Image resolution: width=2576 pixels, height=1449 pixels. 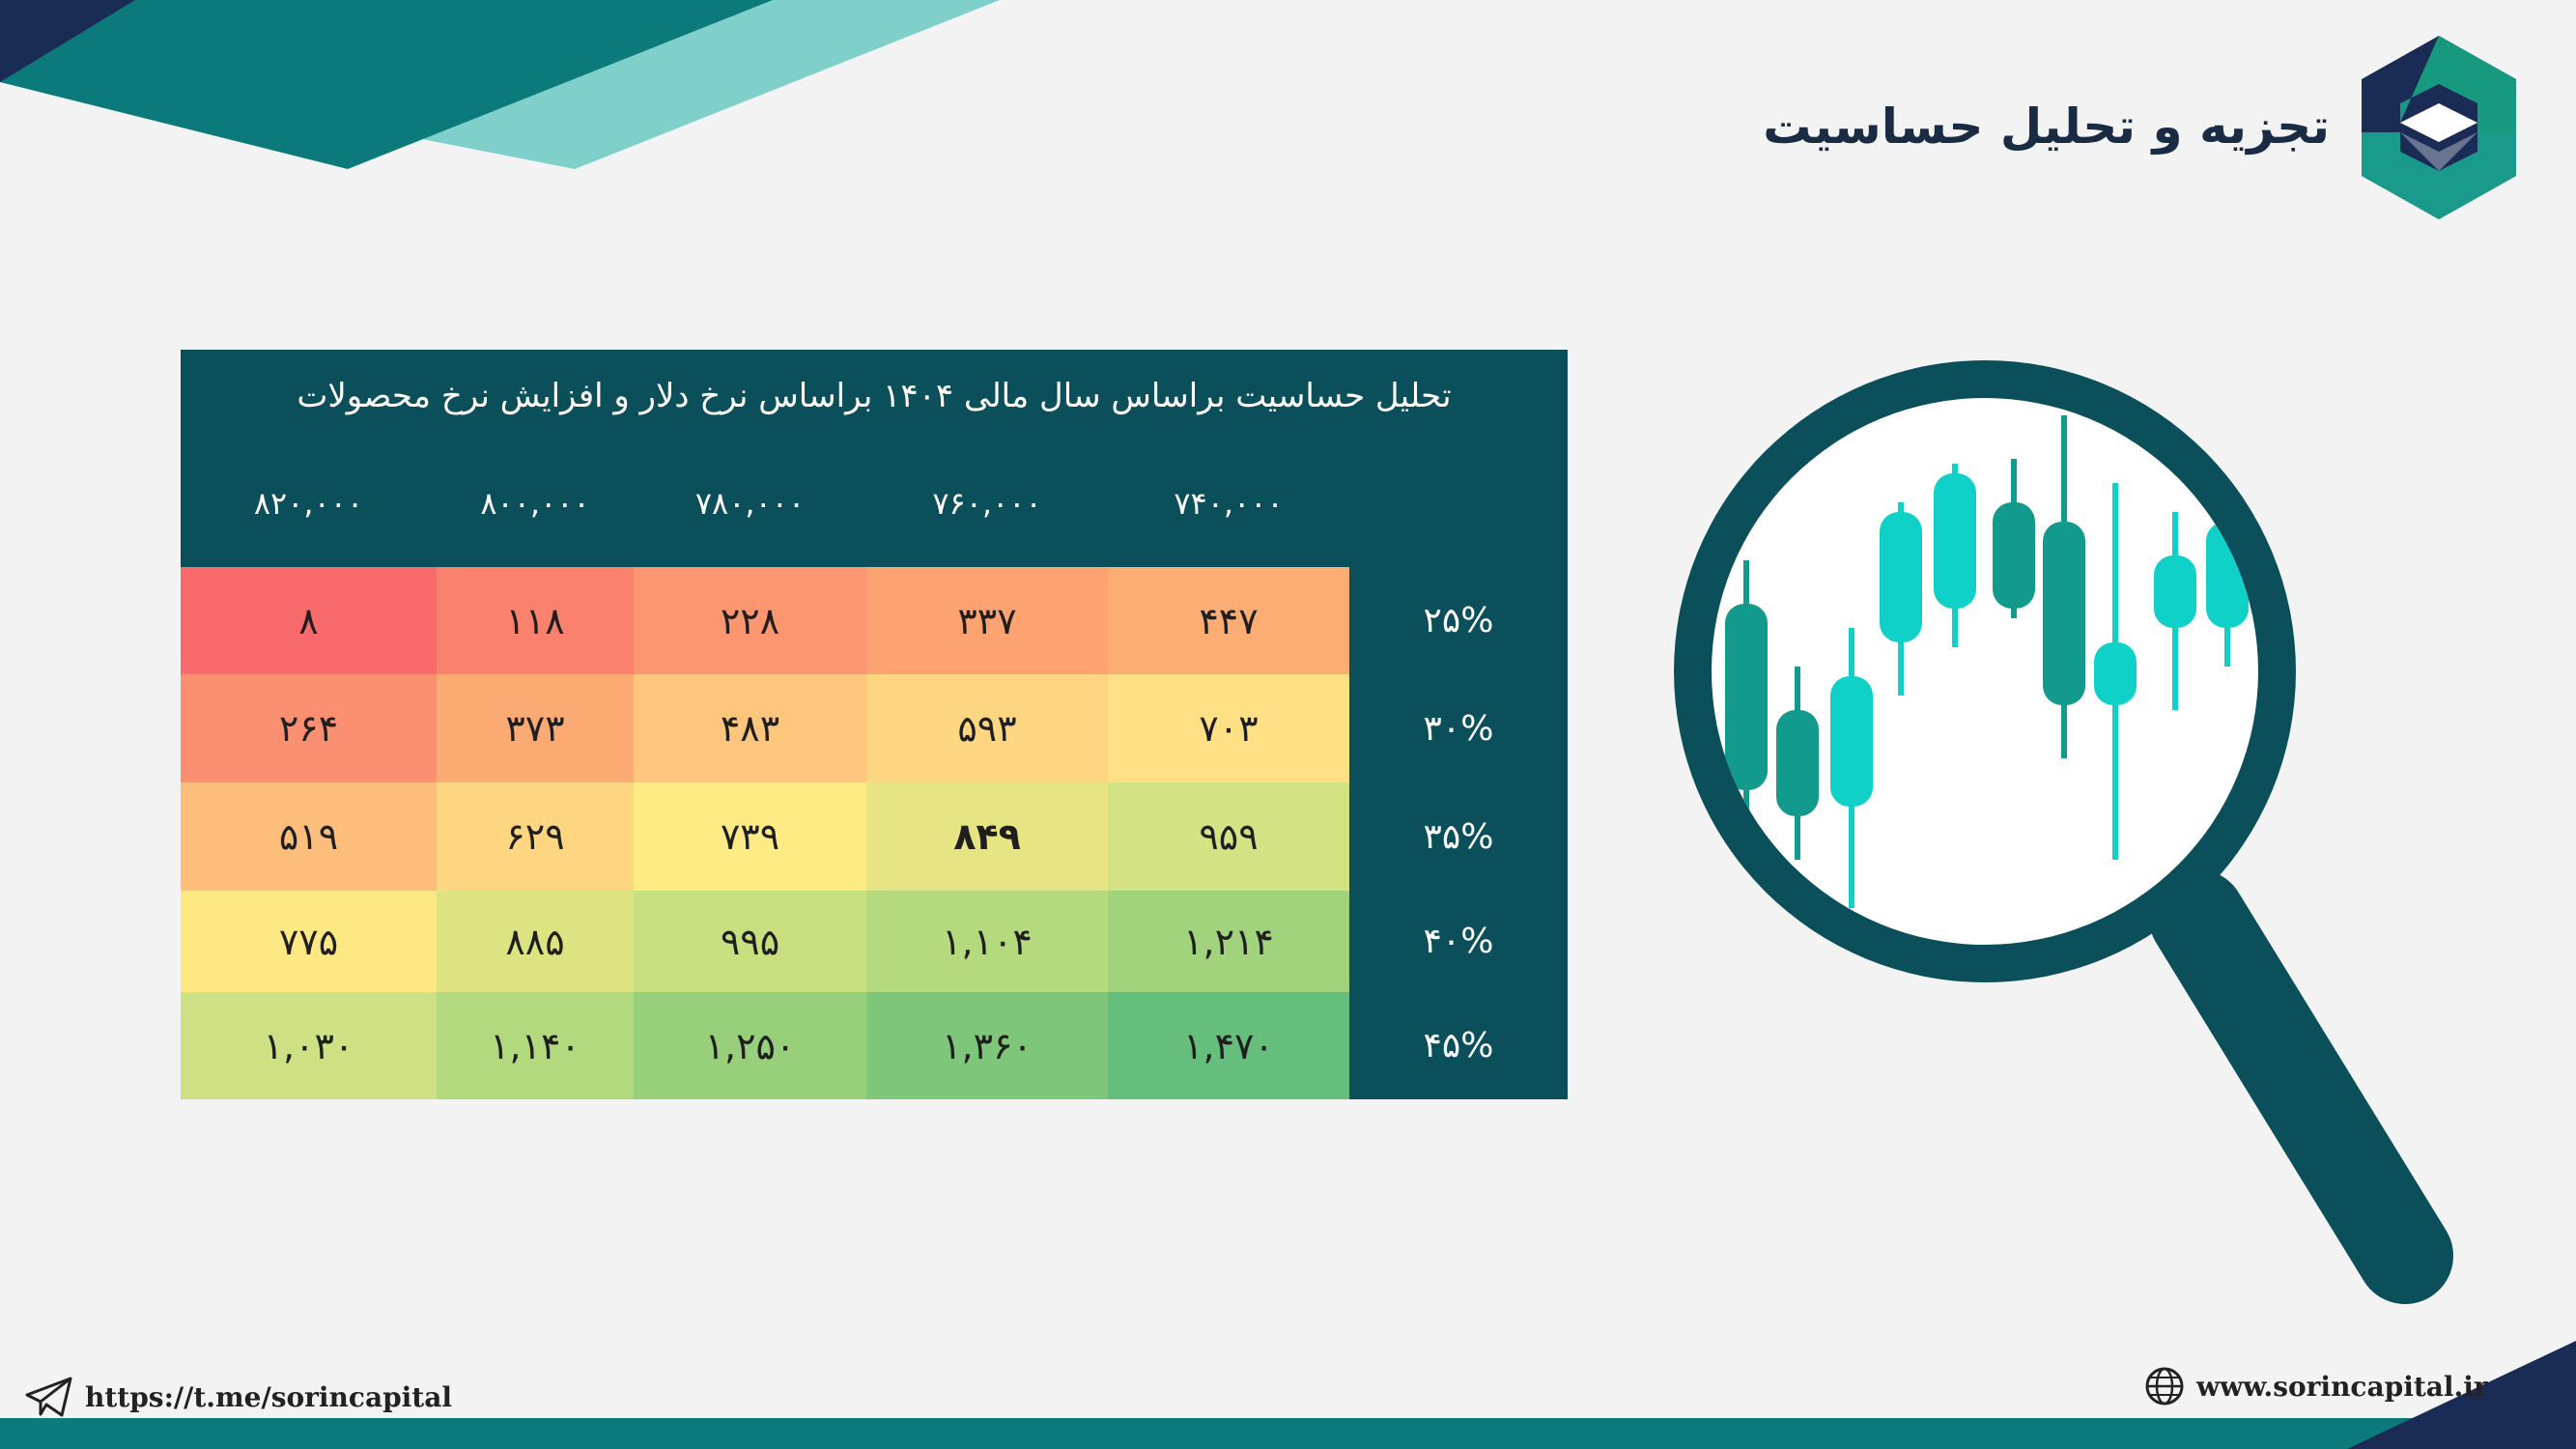 I want to click on table-cell: ۱,۱۰۴, so click(x=987, y=941).